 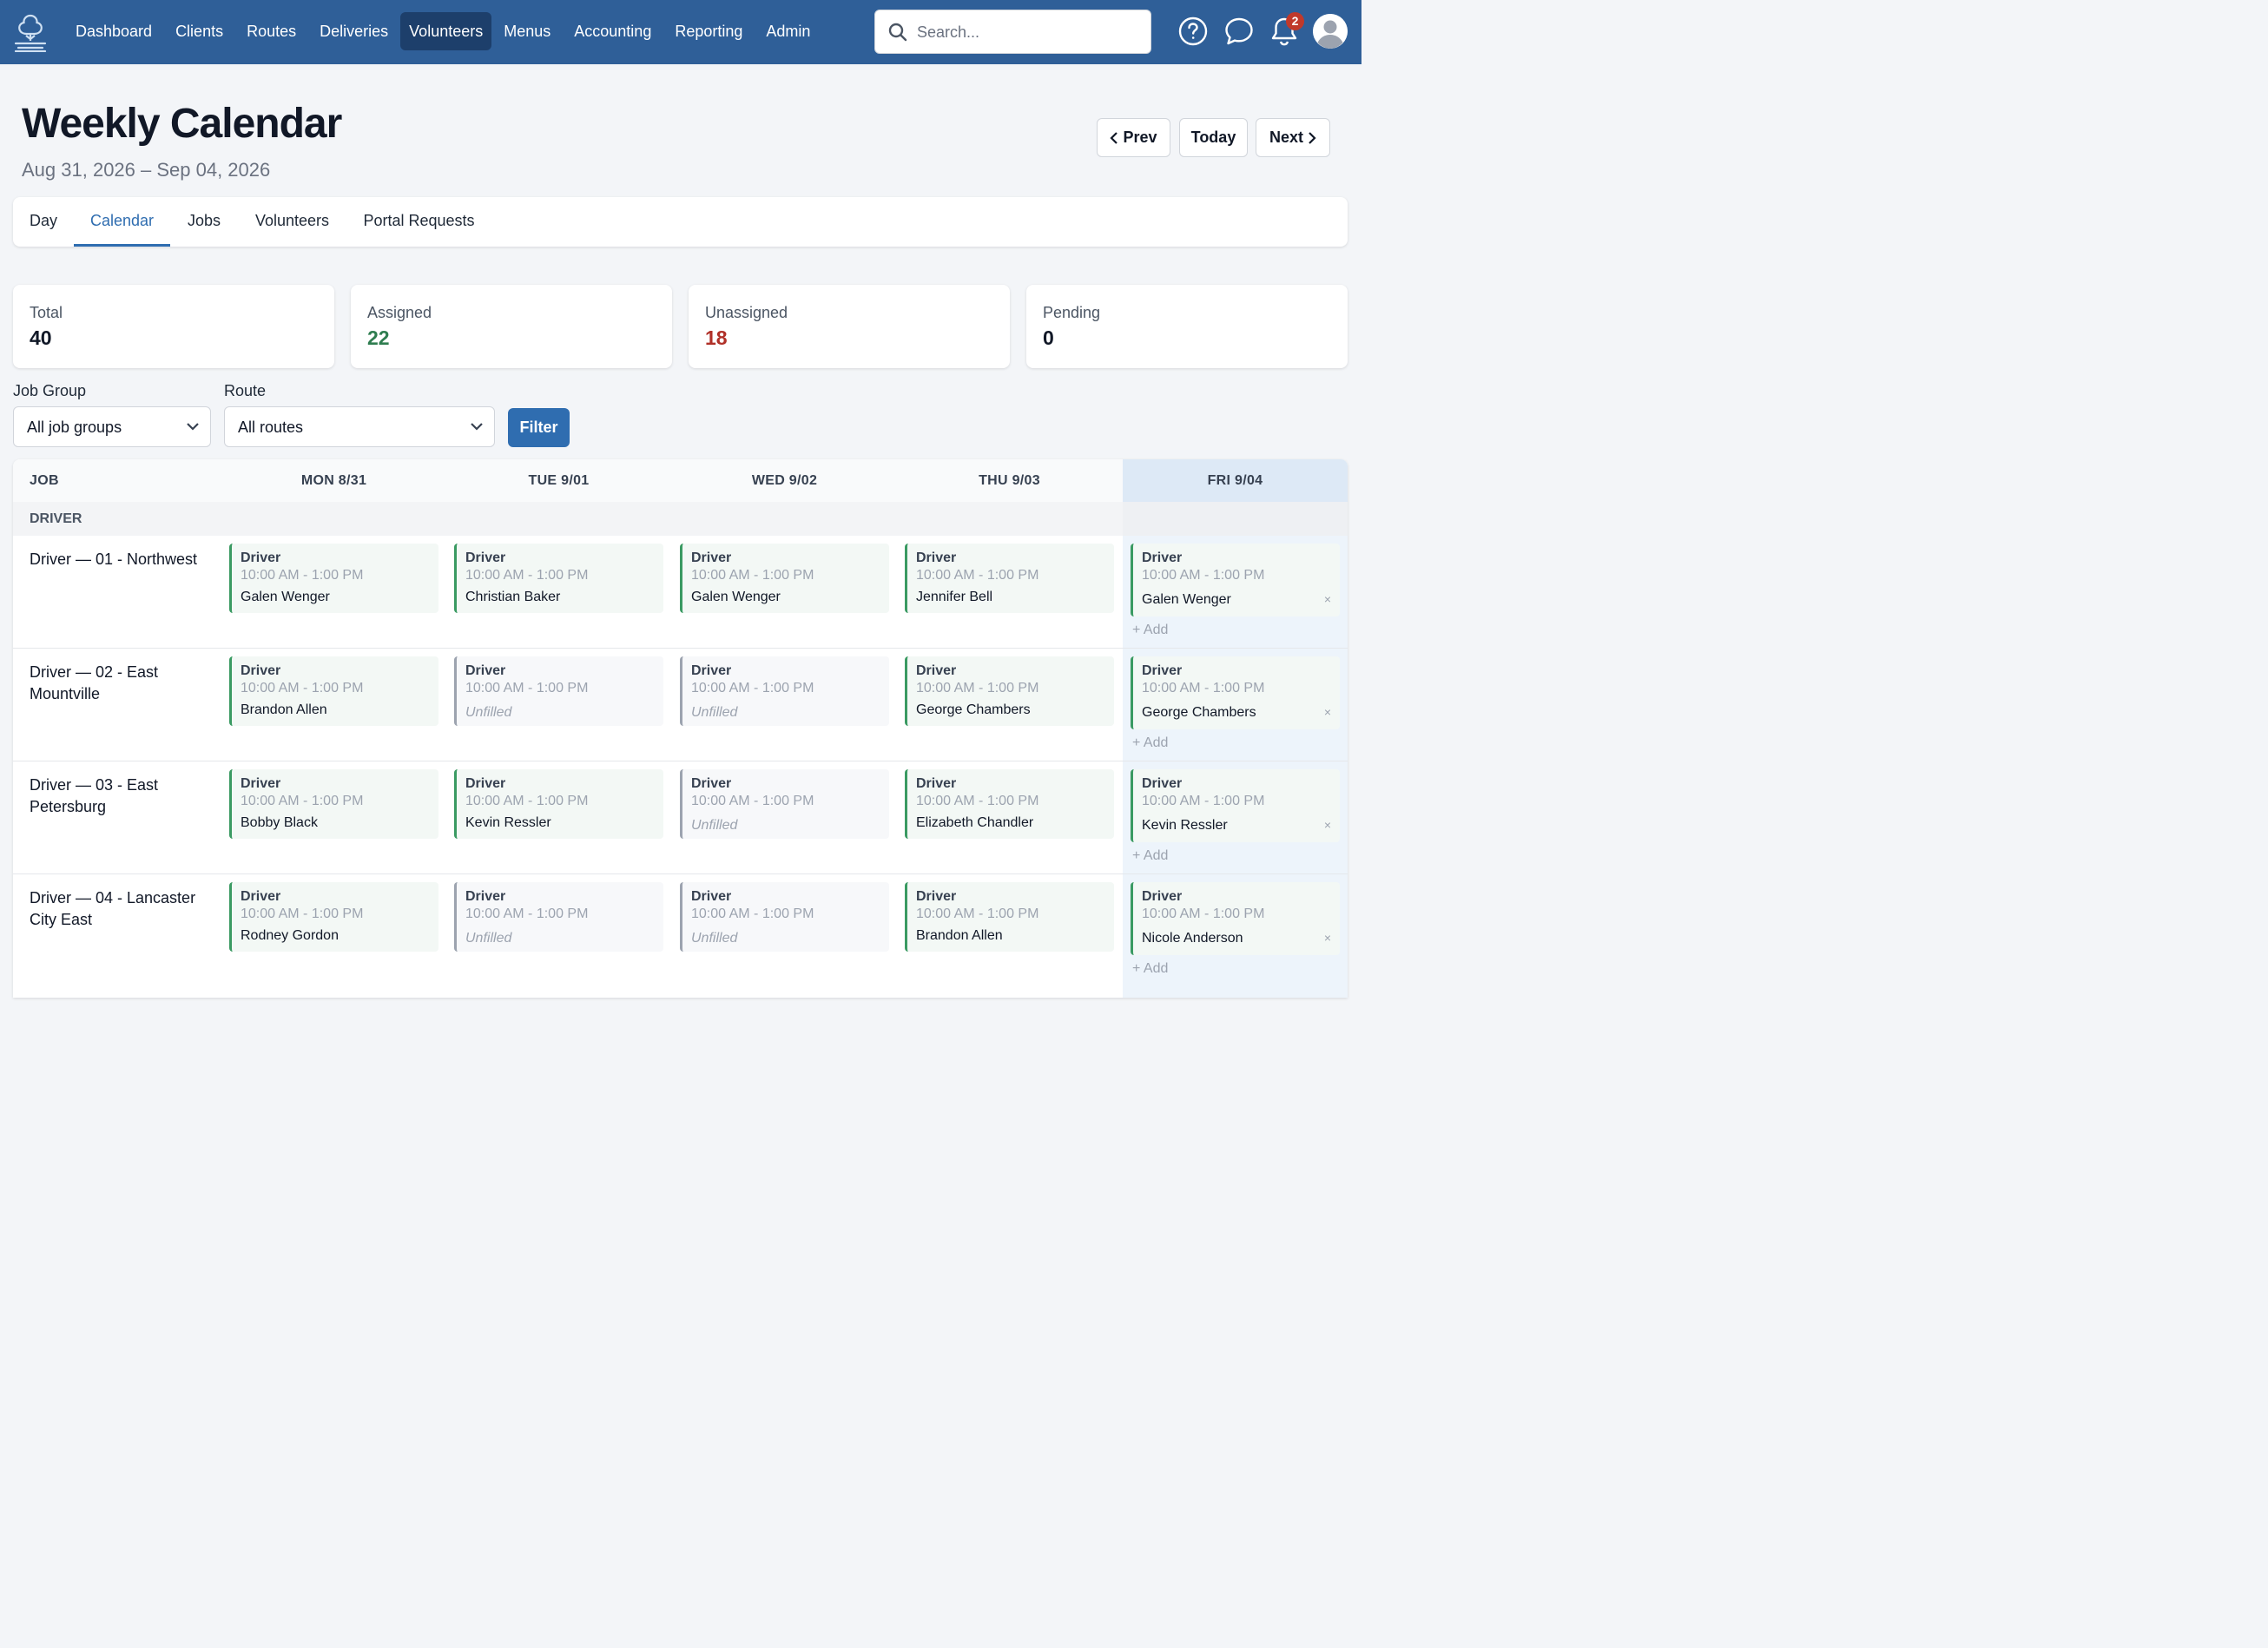 What do you see at coordinates (334, 804) in the screenshot?
I see `shift-card: Driver 10:00 AM - 1:00 PM Bobby Black` at bounding box center [334, 804].